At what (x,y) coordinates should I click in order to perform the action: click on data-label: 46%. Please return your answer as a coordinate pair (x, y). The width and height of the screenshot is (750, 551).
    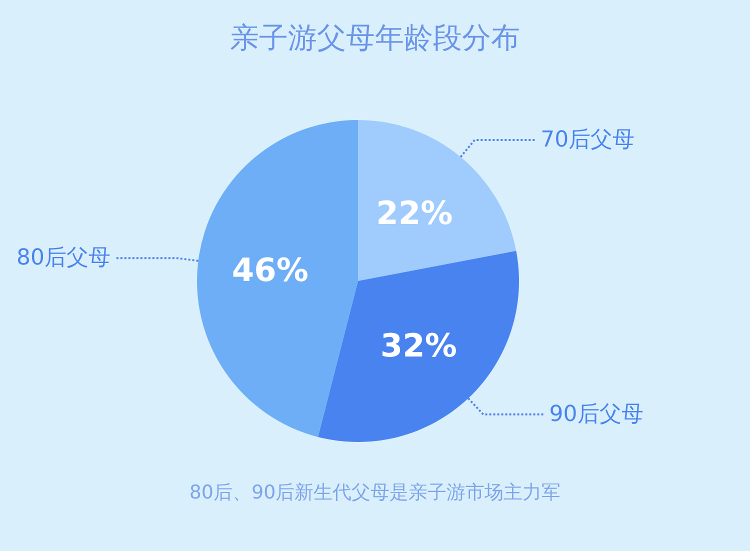
    Looking at the image, I should click on (270, 269).